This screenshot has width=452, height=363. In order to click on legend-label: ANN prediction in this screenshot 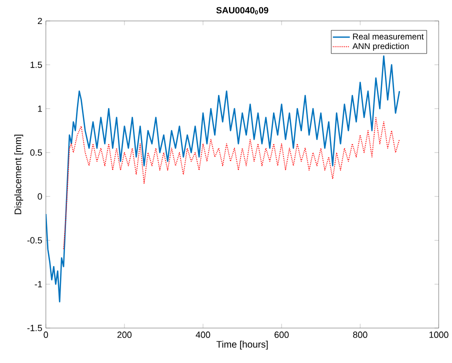, I will do `click(380, 46)`.